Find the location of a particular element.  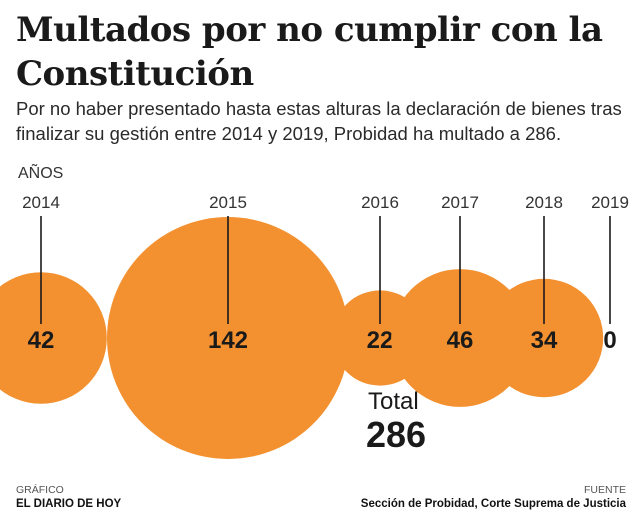

value-label-2015: 142 is located at coordinates (228, 340).